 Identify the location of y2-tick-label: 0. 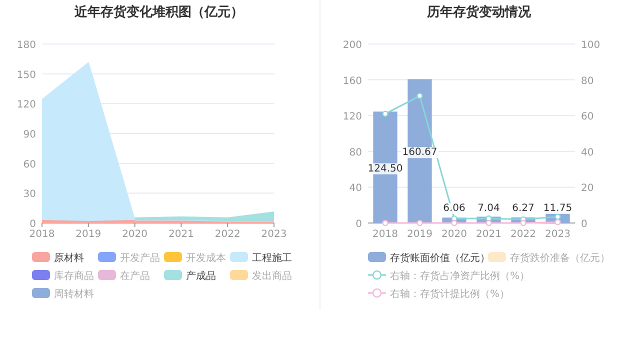
(584, 224).